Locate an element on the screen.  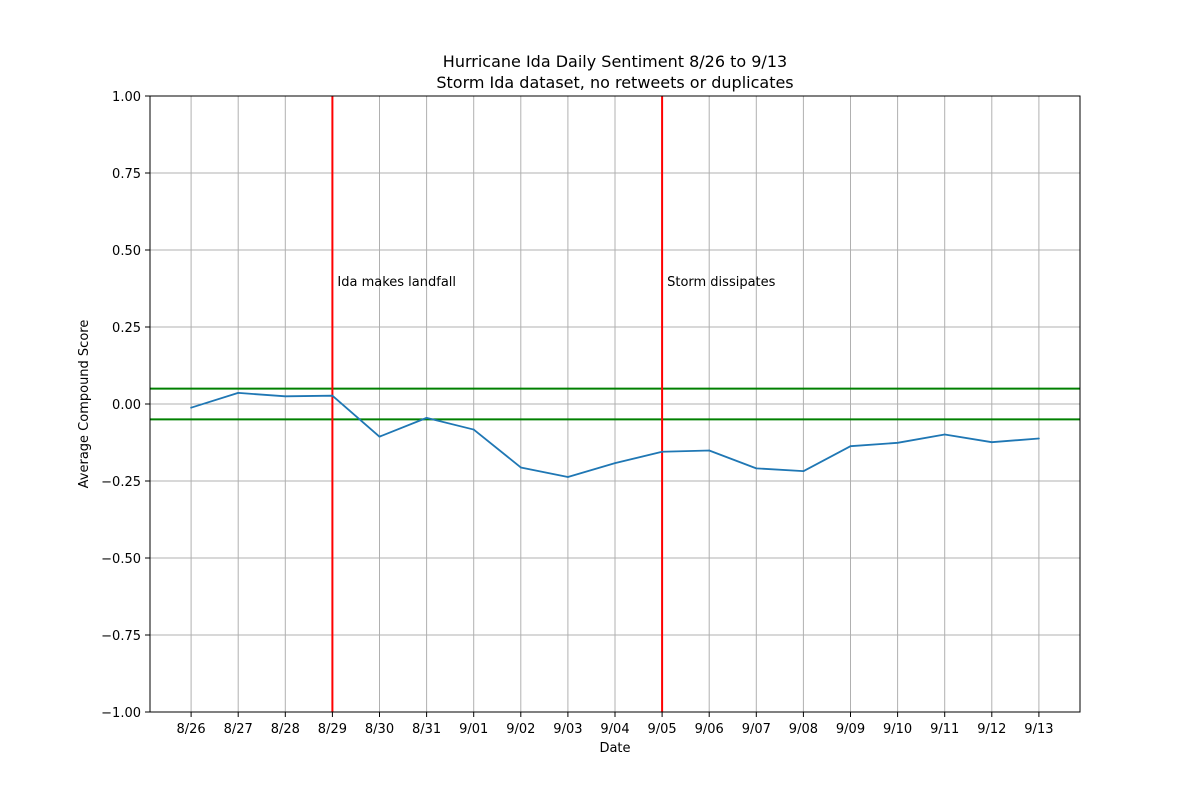
x-tick-label: 9/05 is located at coordinates (661, 729).